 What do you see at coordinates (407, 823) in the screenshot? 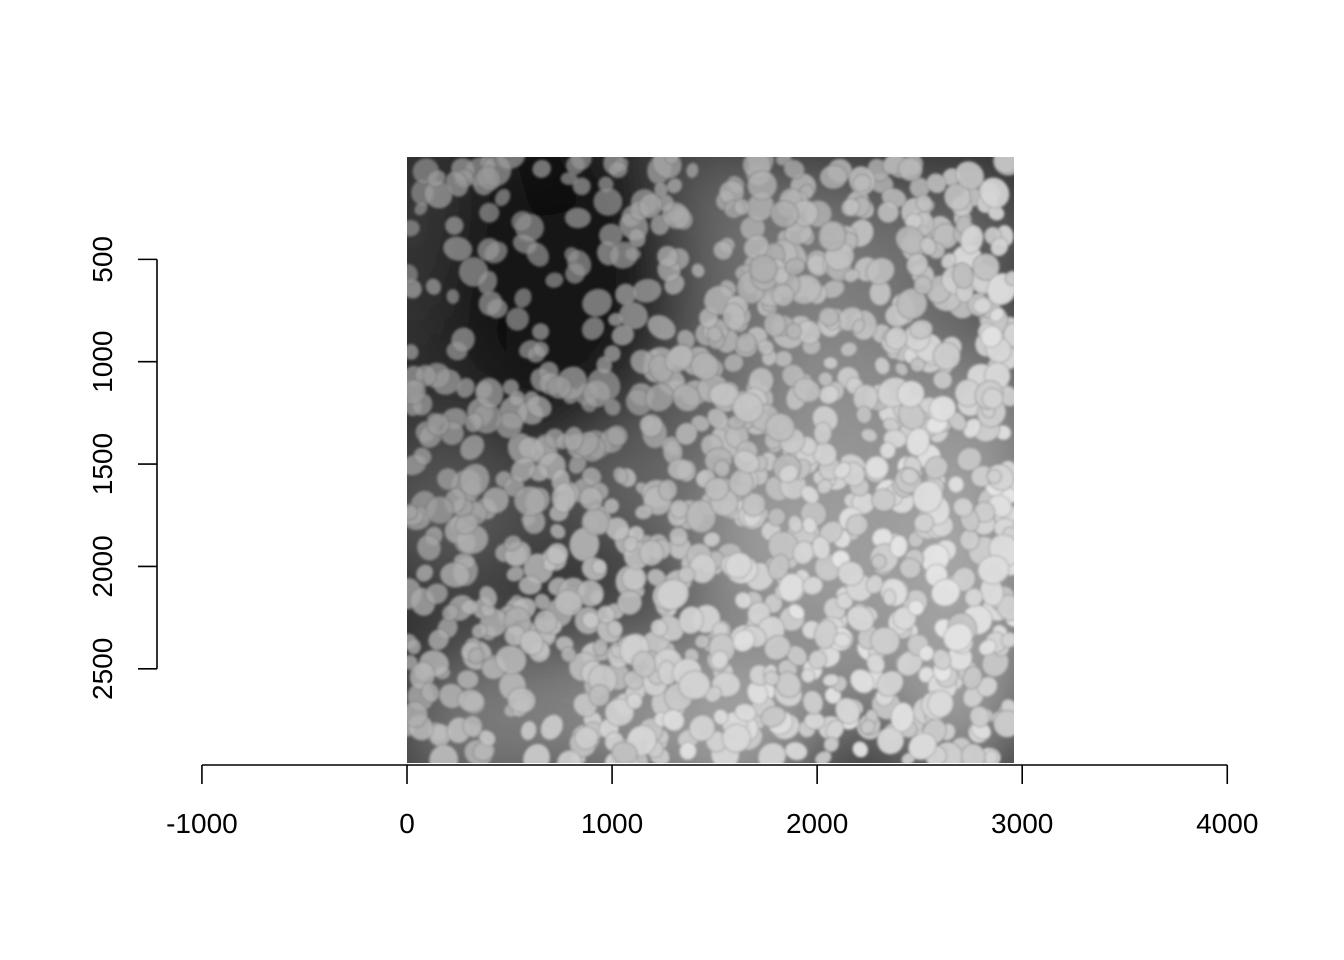
I see `x-tick-label: 0` at bounding box center [407, 823].